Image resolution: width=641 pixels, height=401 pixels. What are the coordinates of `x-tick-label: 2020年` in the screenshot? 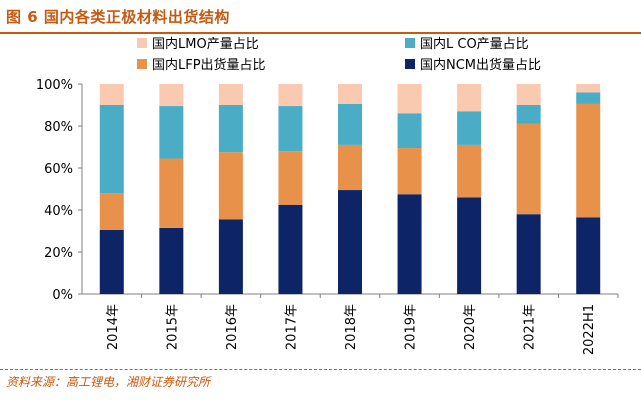 It's located at (470, 327).